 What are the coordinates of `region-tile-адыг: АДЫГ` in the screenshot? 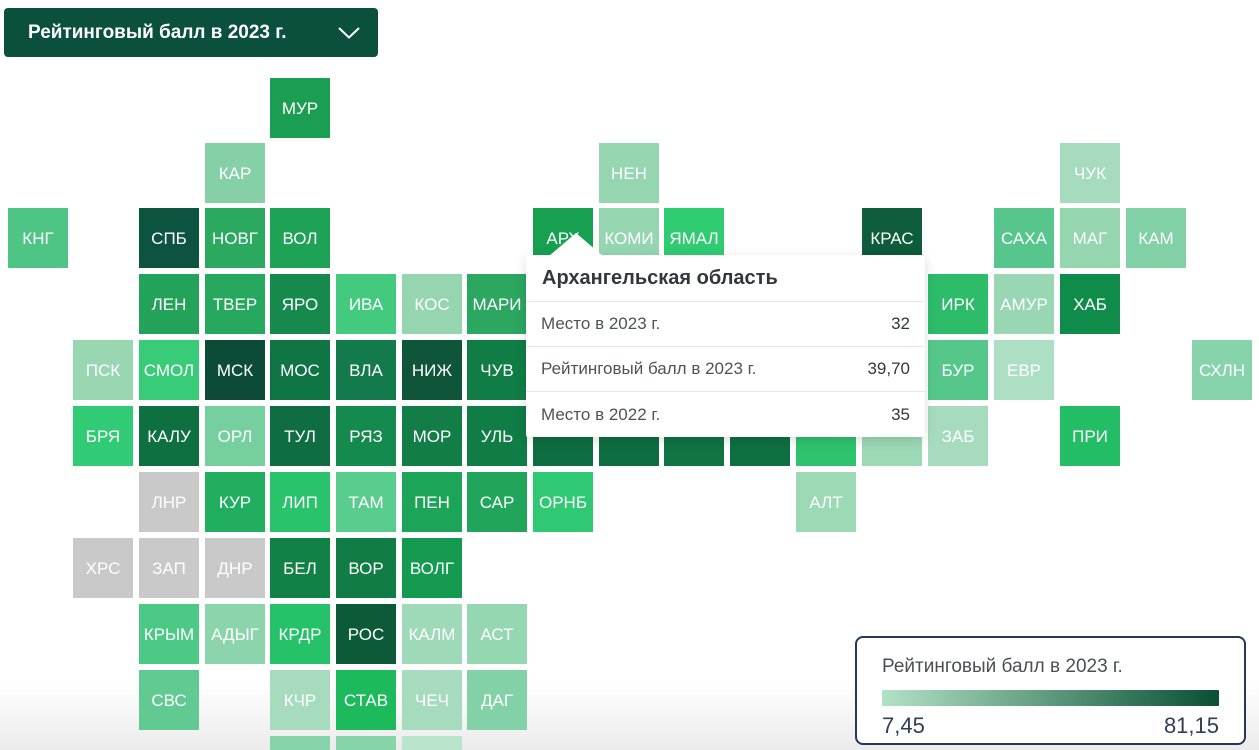 It's located at (235, 634).